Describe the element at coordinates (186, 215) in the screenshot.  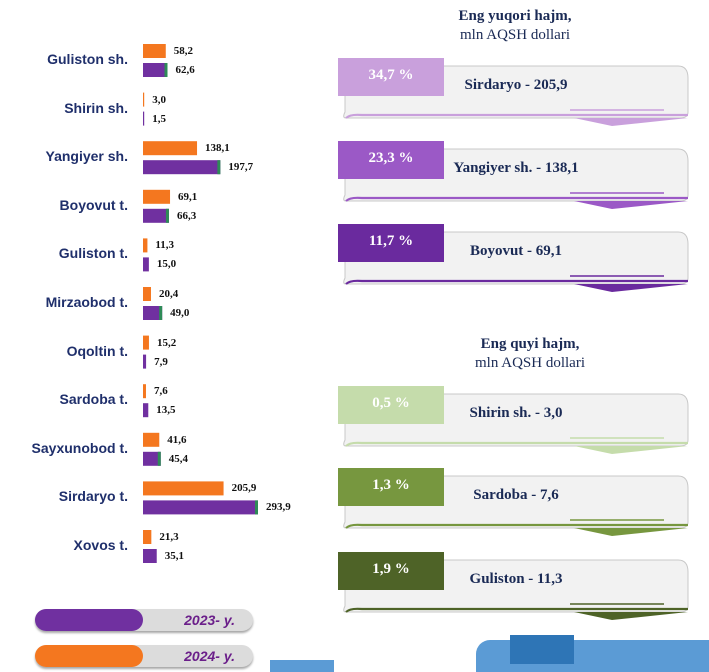
I see `data-label-2023-y-boyovut-t: 66,3` at that location.